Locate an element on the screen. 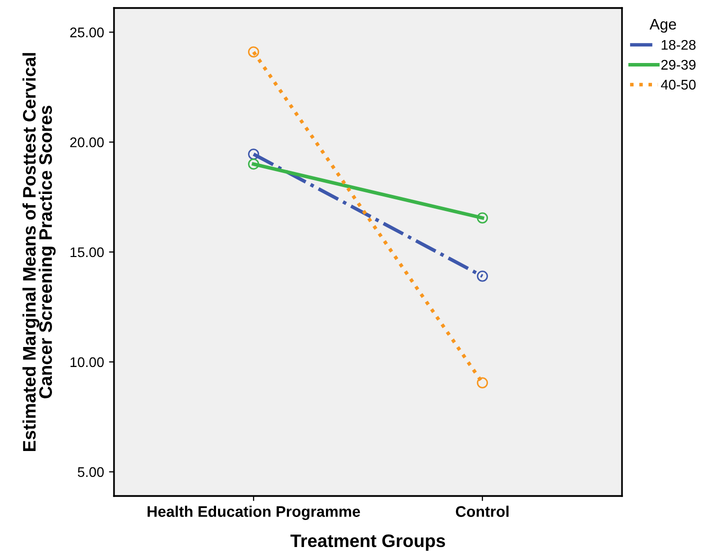  y-tick-label: 10.00 is located at coordinates (87, 362).